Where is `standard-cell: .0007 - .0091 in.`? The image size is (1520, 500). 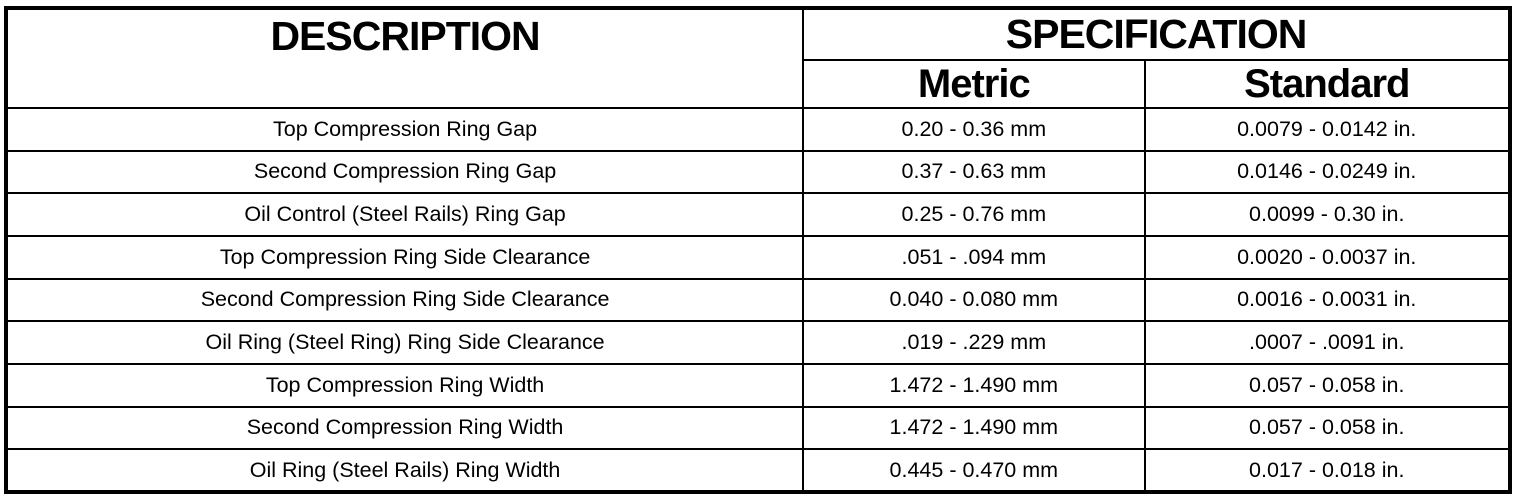
standard-cell: .0007 - .0091 in. is located at coordinates (1327, 342).